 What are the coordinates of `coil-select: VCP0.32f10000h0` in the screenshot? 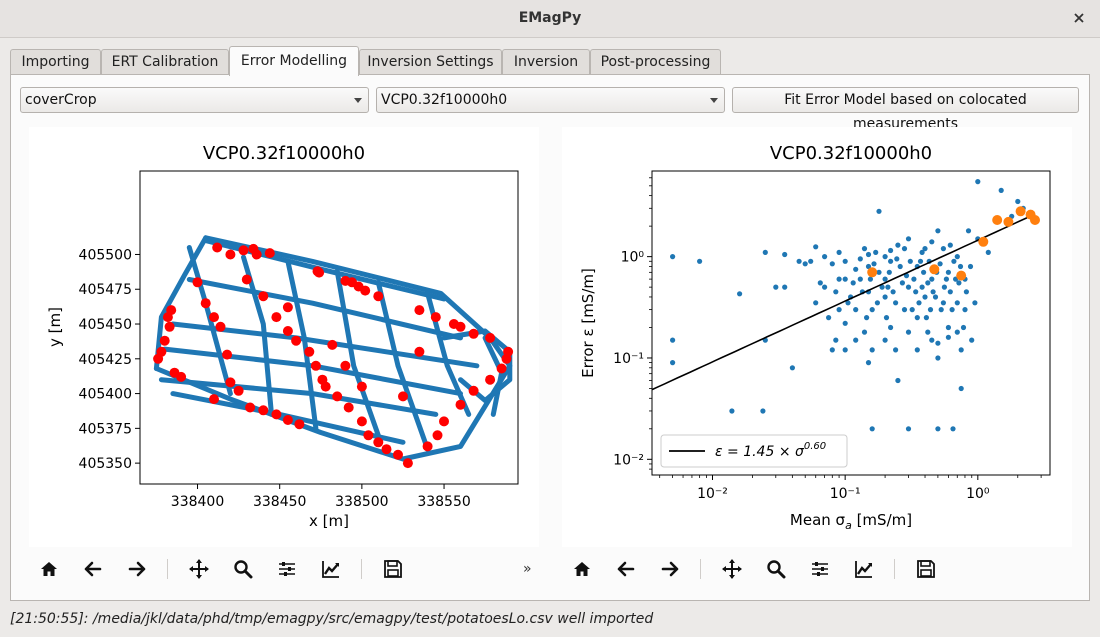 It's located at (550, 100).